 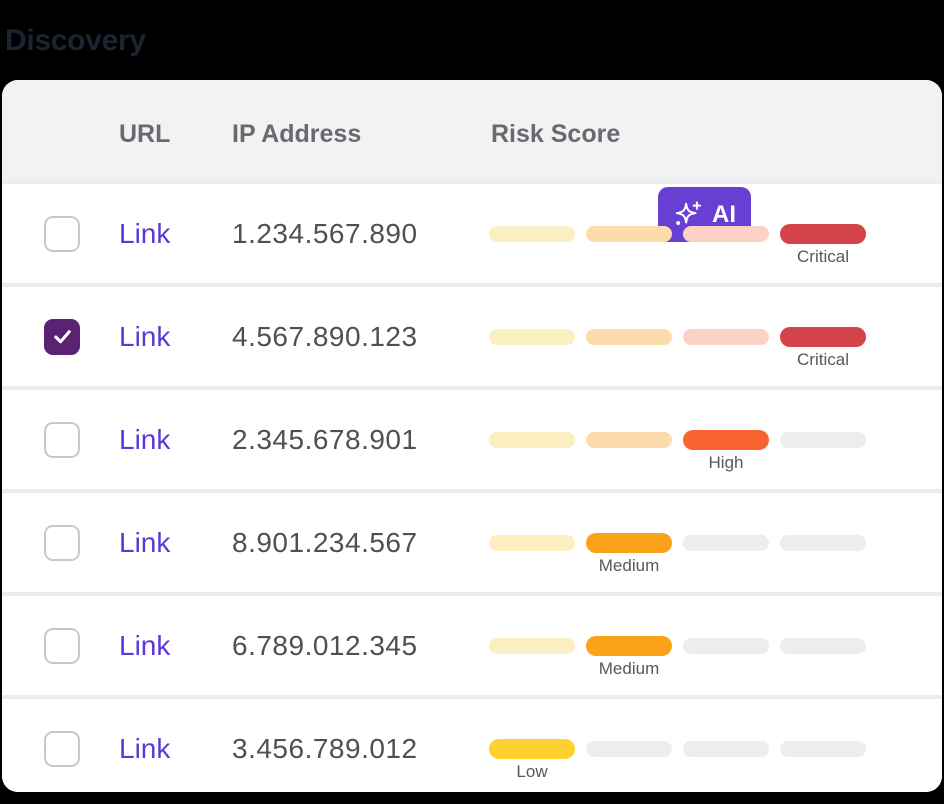 I want to click on table-row: Link 2.345.678.901 High, so click(x=472, y=437).